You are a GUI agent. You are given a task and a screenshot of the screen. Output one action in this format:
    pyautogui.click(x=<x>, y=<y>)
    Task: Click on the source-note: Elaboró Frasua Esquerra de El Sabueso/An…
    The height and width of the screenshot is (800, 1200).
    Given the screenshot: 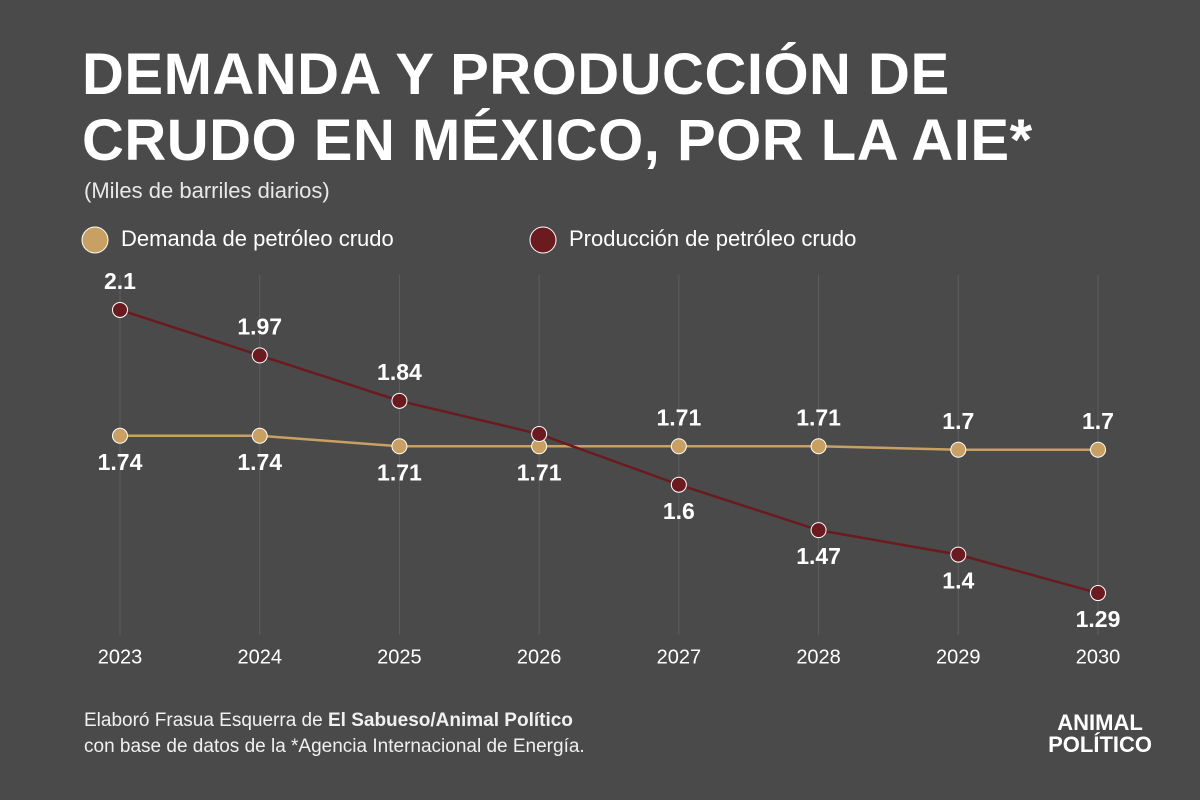 What is the action you would take?
    pyautogui.click(x=334, y=734)
    